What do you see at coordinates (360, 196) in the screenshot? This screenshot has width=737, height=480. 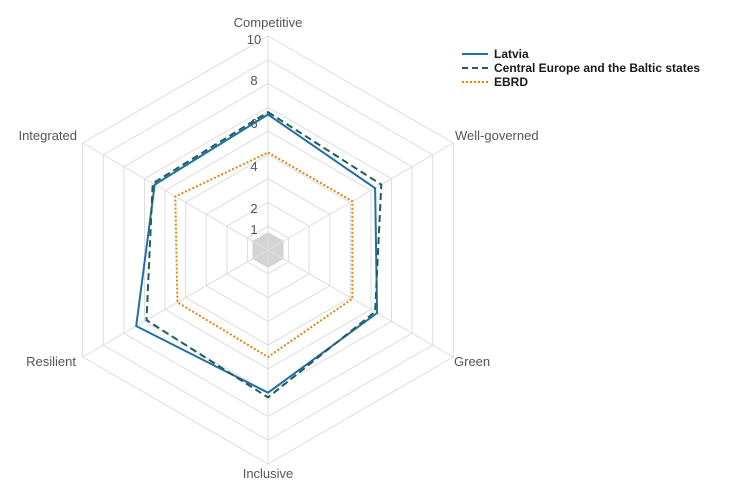 I see `spoke-well-governed` at bounding box center [360, 196].